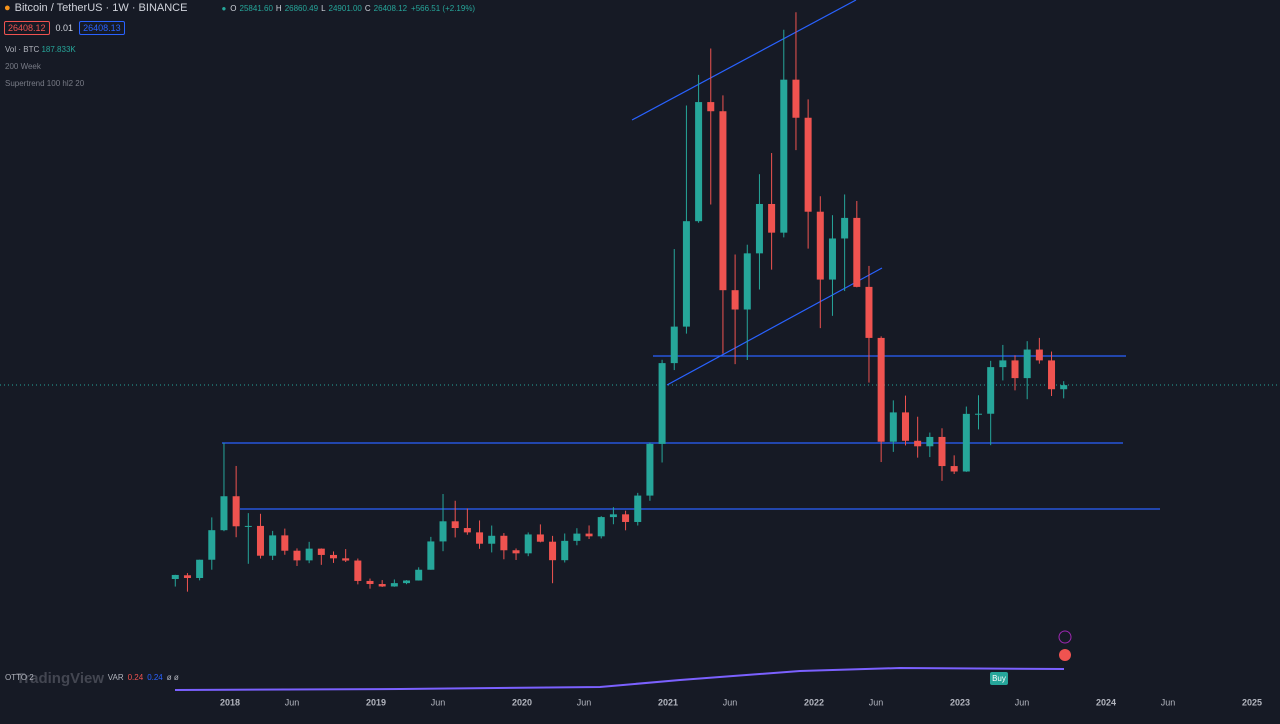 The height and width of the screenshot is (724, 1280). I want to click on ohlc-key: L, so click(323, 8).